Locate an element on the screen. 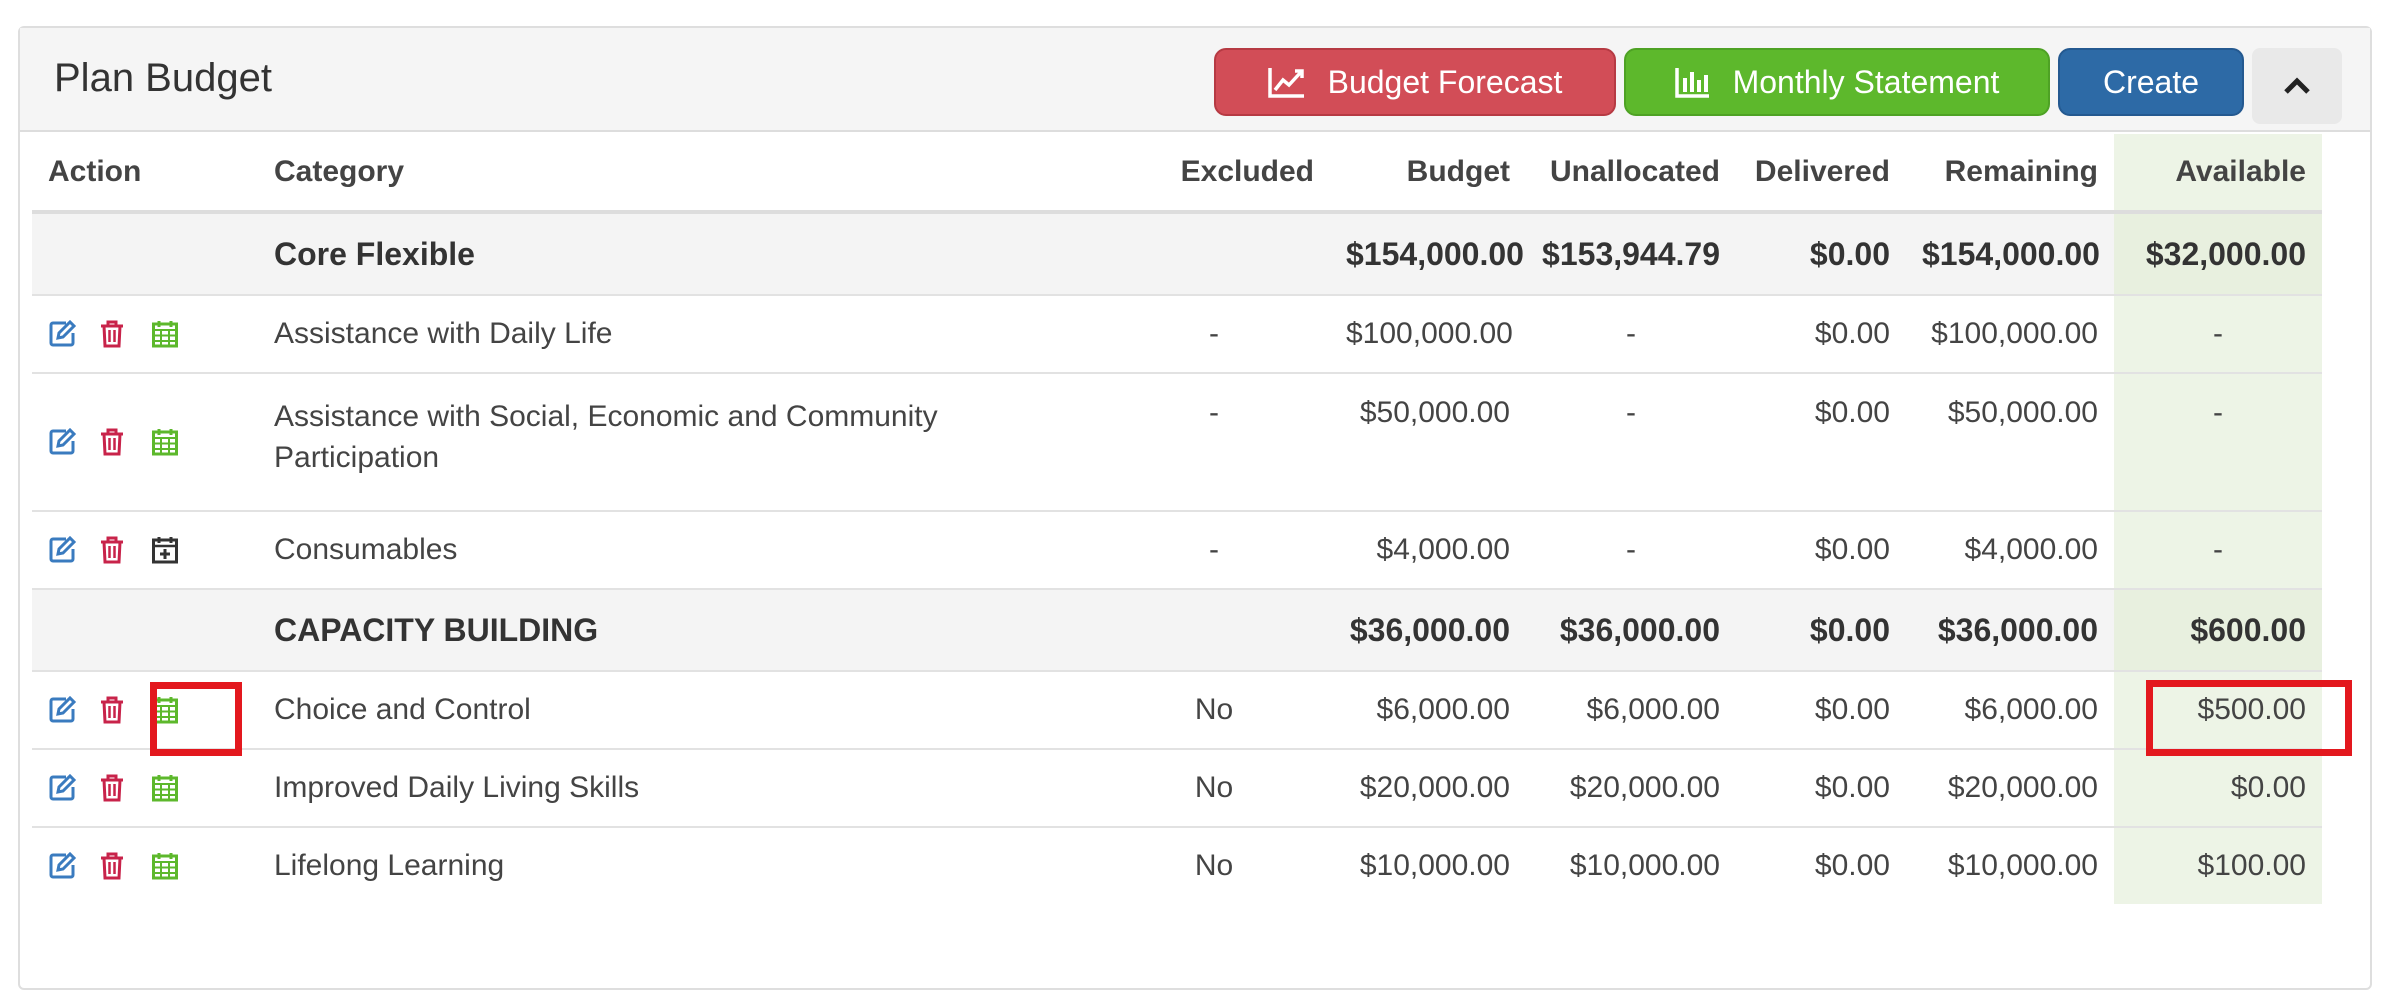 Image resolution: width=2384 pixels, height=1004 pixels. group-excluded is located at coordinates (1214, 253).